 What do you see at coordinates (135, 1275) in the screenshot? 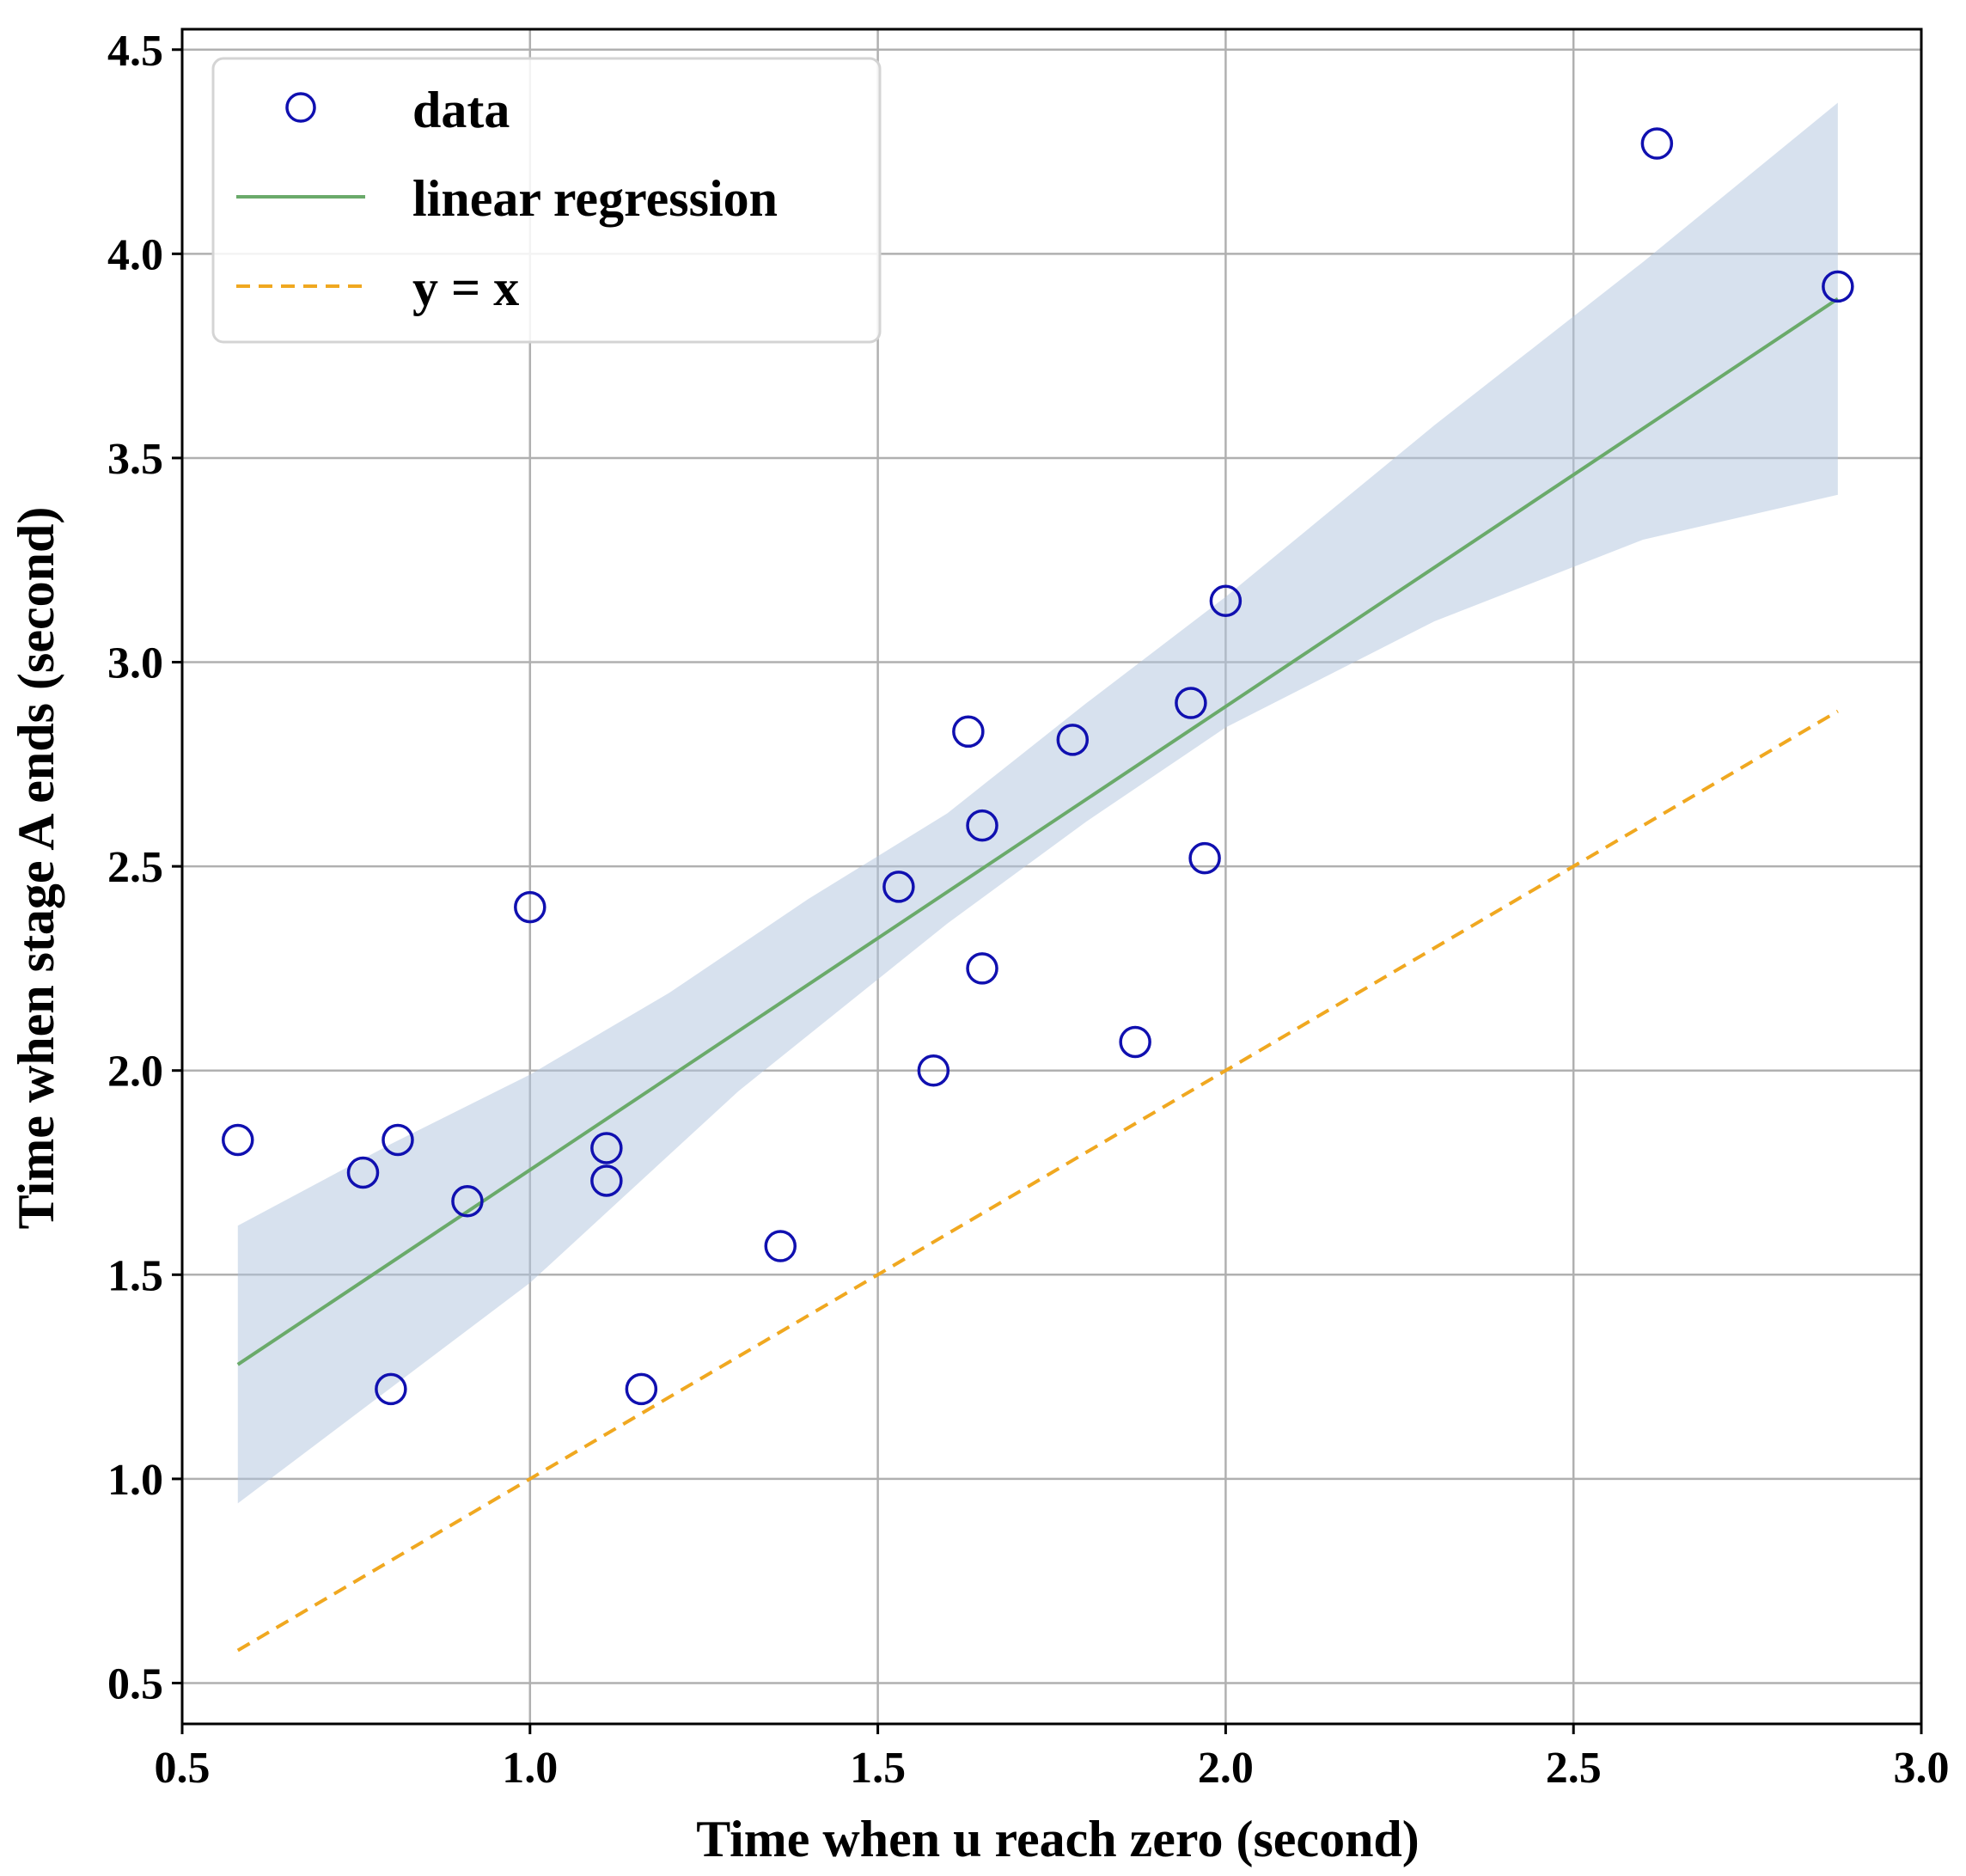
I see `y-tick-label: 1.5` at bounding box center [135, 1275].